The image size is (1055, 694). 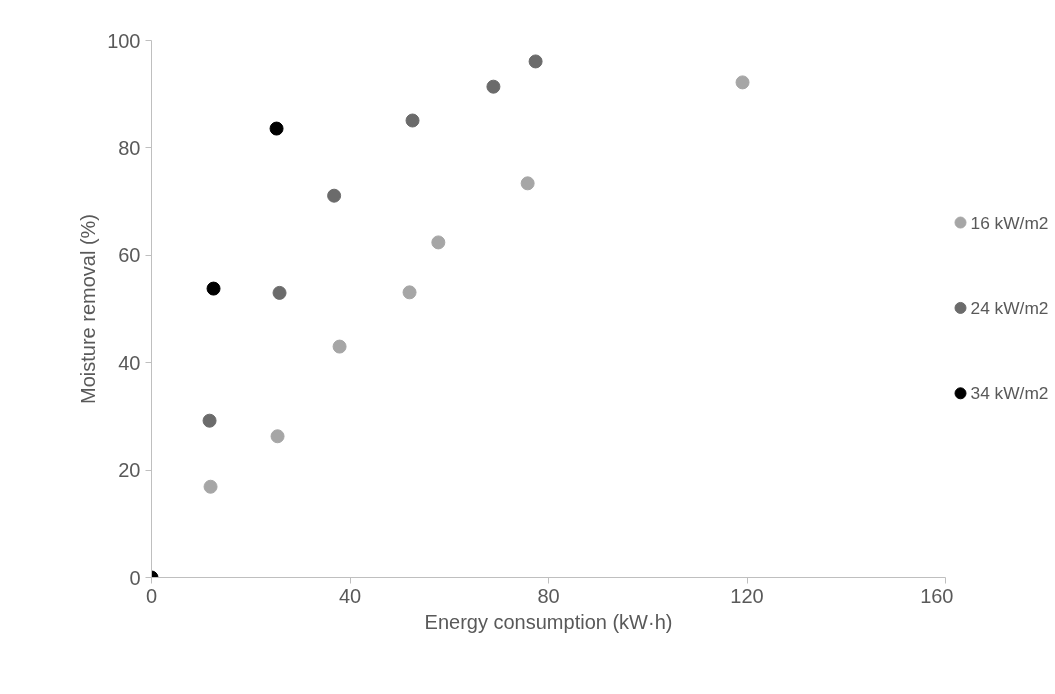 I want to click on legend-label: 24 kW/m2, so click(x=1009, y=307).